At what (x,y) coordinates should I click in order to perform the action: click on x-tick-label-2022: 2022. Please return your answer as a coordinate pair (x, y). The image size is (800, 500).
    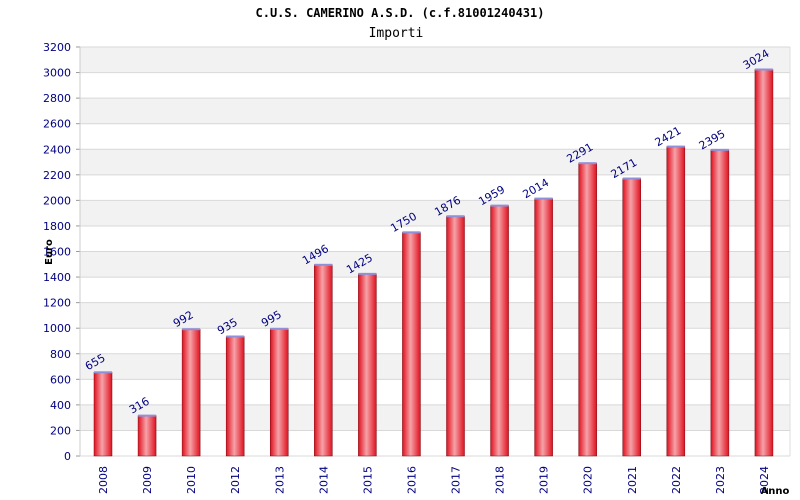
    Looking at the image, I should click on (676, 480).